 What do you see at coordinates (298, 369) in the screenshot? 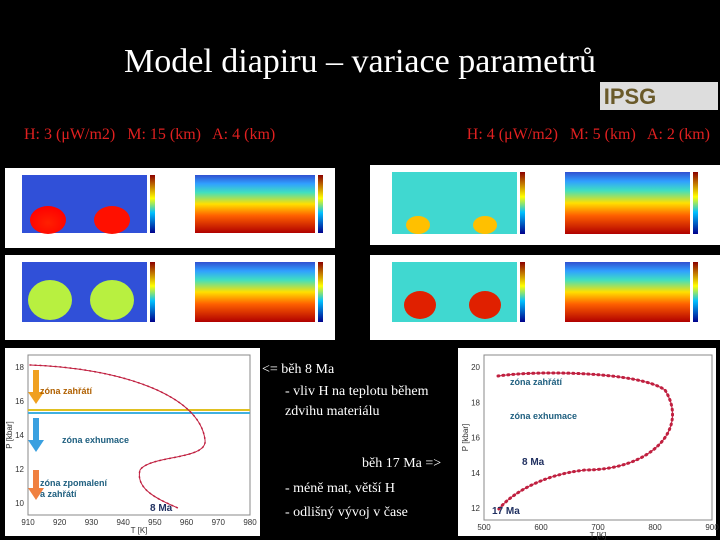
I see `note: <= běh 8 Ma` at bounding box center [298, 369].